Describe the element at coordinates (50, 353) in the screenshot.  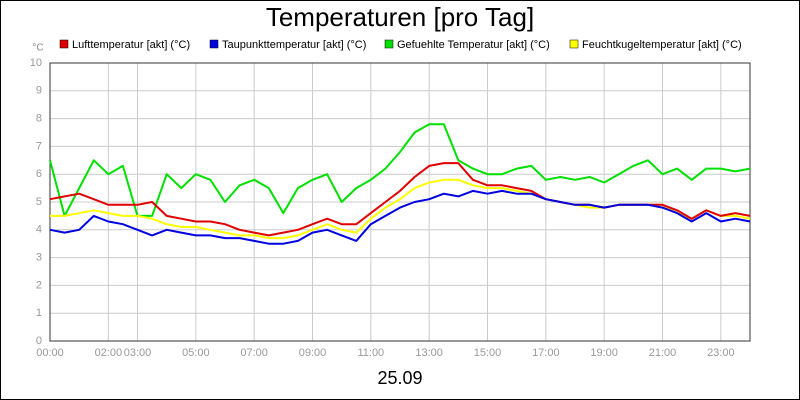
I see `x-tick-label: 00:00` at that location.